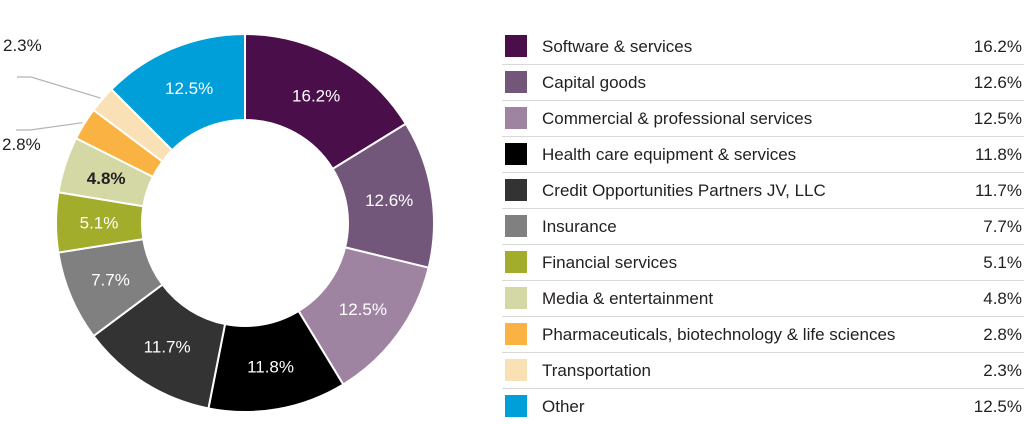  I want to click on legend-label: Transportation, so click(596, 370).